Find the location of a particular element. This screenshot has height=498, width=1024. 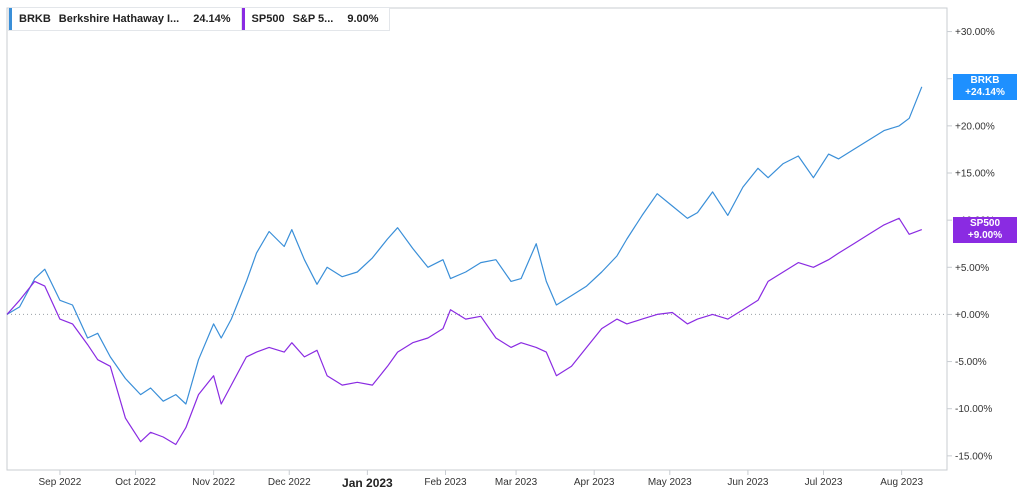

x-tick-label: Sep 2022 is located at coordinates (60, 482).